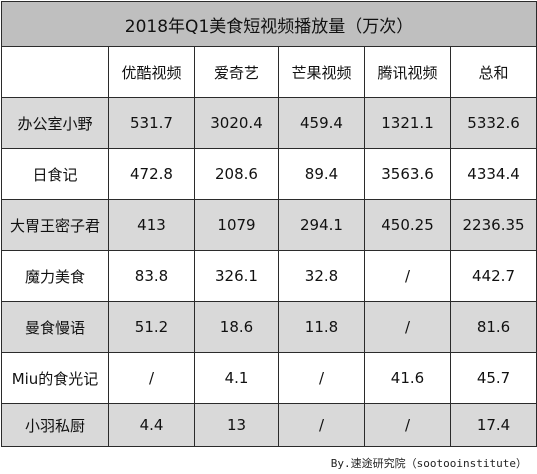 The image size is (537, 474). Describe the element at coordinates (151, 123) in the screenshot. I see `data-cell: 531.7` at that location.